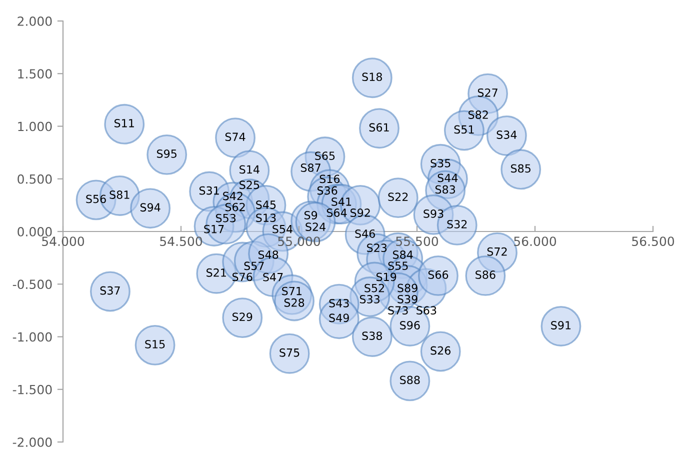 The height and width of the screenshot is (457, 678). Describe the element at coordinates (486, 274) in the screenshot. I see `data-label: S86` at that location.